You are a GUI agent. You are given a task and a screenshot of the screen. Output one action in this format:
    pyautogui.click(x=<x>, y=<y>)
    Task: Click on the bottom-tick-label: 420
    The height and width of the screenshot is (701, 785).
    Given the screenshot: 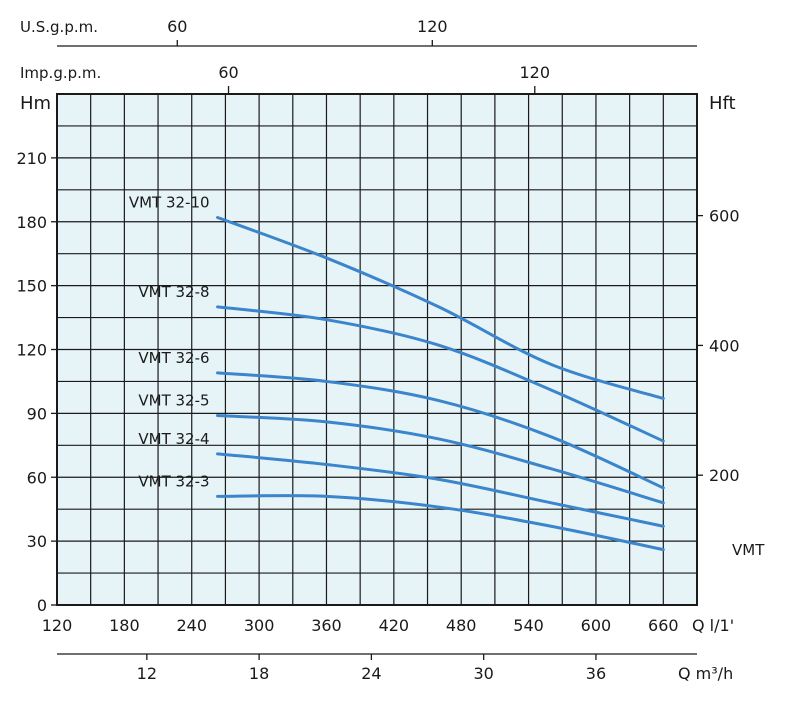 What is the action you would take?
    pyautogui.click(x=394, y=625)
    